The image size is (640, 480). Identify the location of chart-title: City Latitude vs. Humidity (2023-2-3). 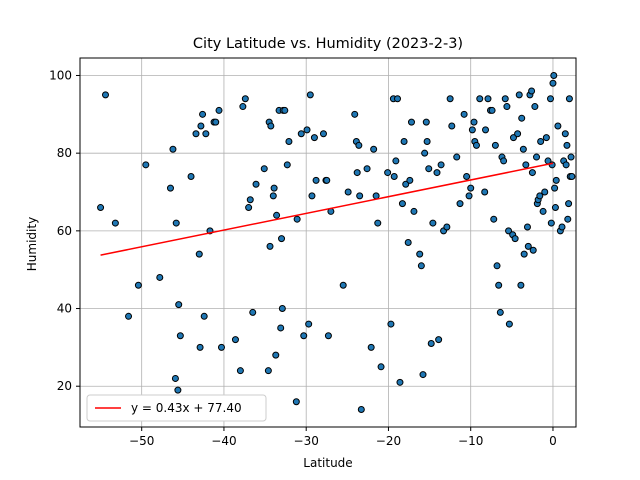
(328, 44).